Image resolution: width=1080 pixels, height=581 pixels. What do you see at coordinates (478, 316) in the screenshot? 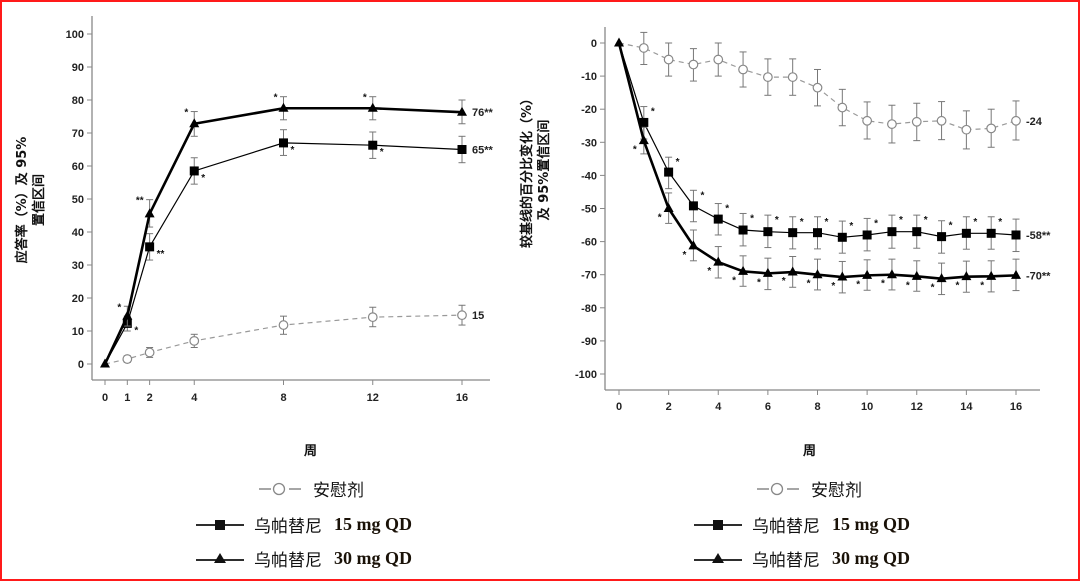
I see `end-value-label: 15` at bounding box center [478, 316].